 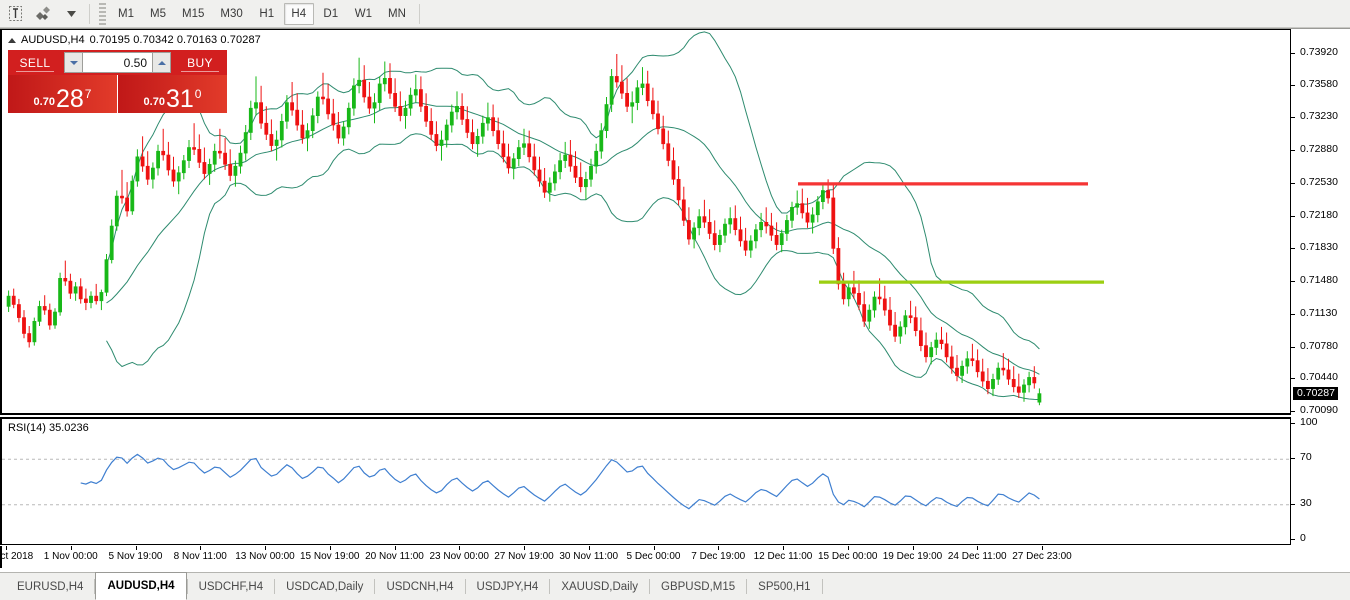 What do you see at coordinates (325, 586) in the screenshot?
I see `symbol-tab-usdcad-daily: USDCAD,Daily` at bounding box center [325, 586].